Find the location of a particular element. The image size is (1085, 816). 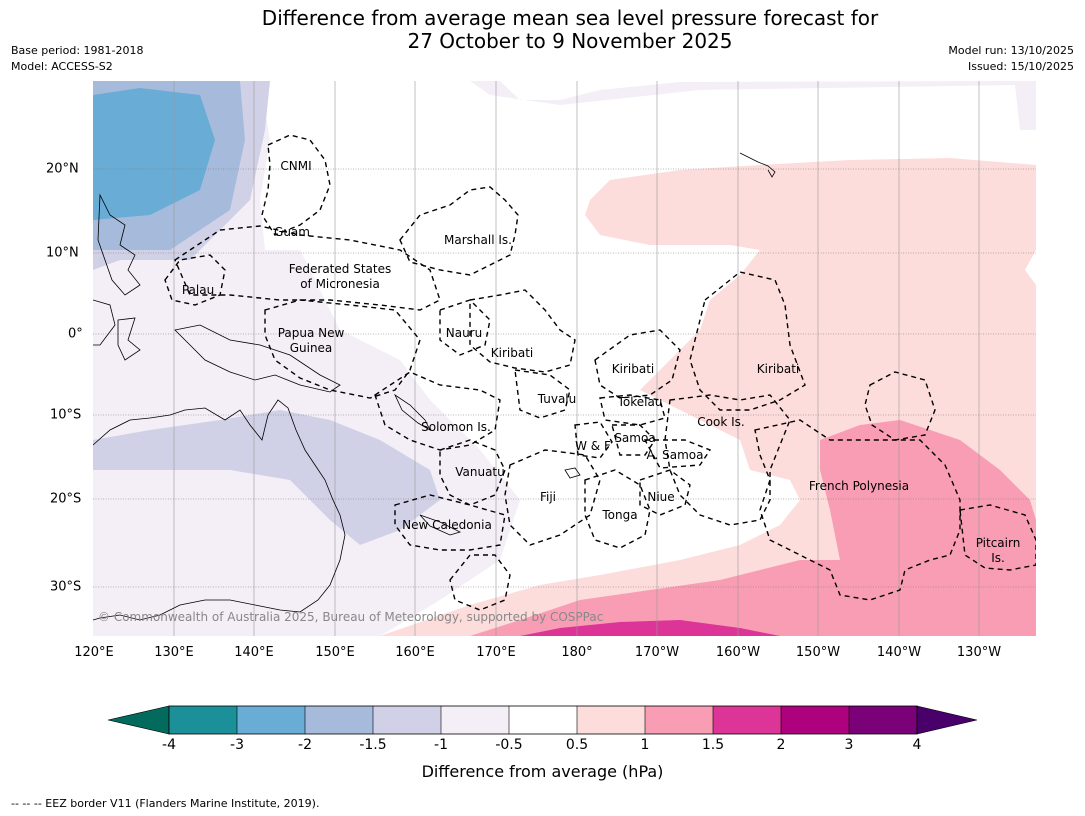

label-pitcairn-2: Is. is located at coordinates (998, 558).